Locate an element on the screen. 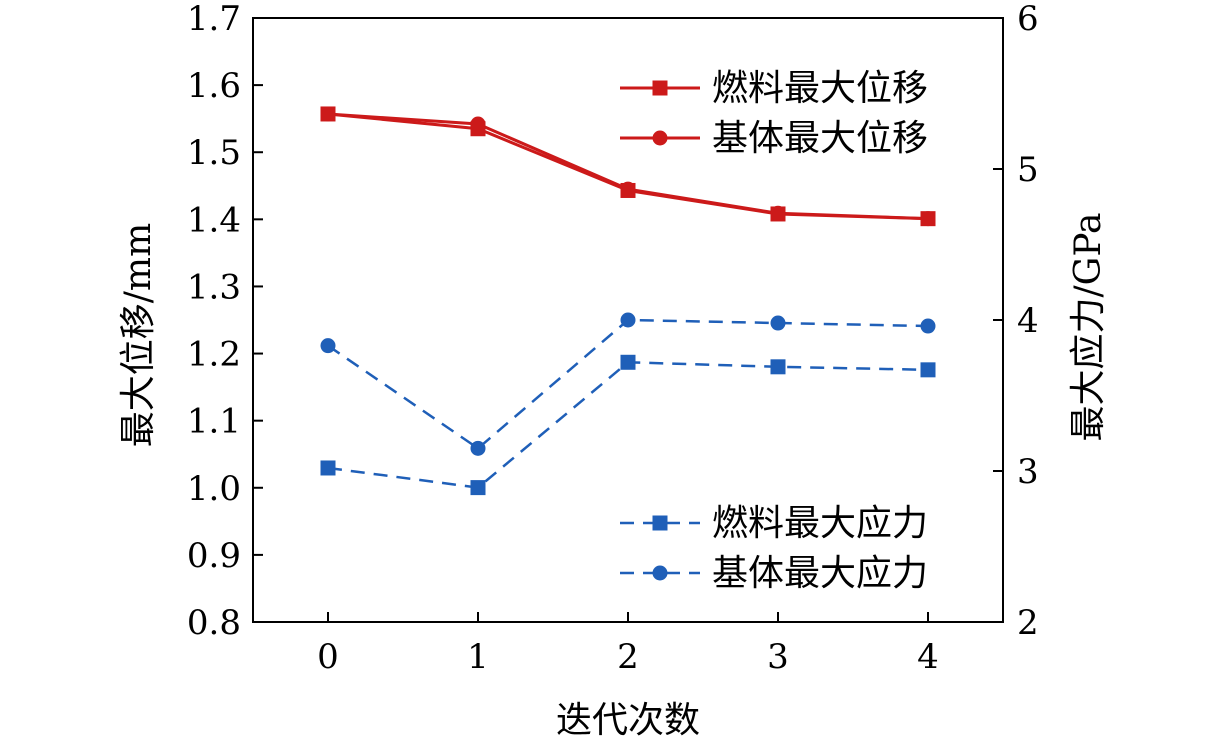 The width and height of the screenshot is (1228, 741). x-axis-label: 迭代次数 is located at coordinates (628, 720).